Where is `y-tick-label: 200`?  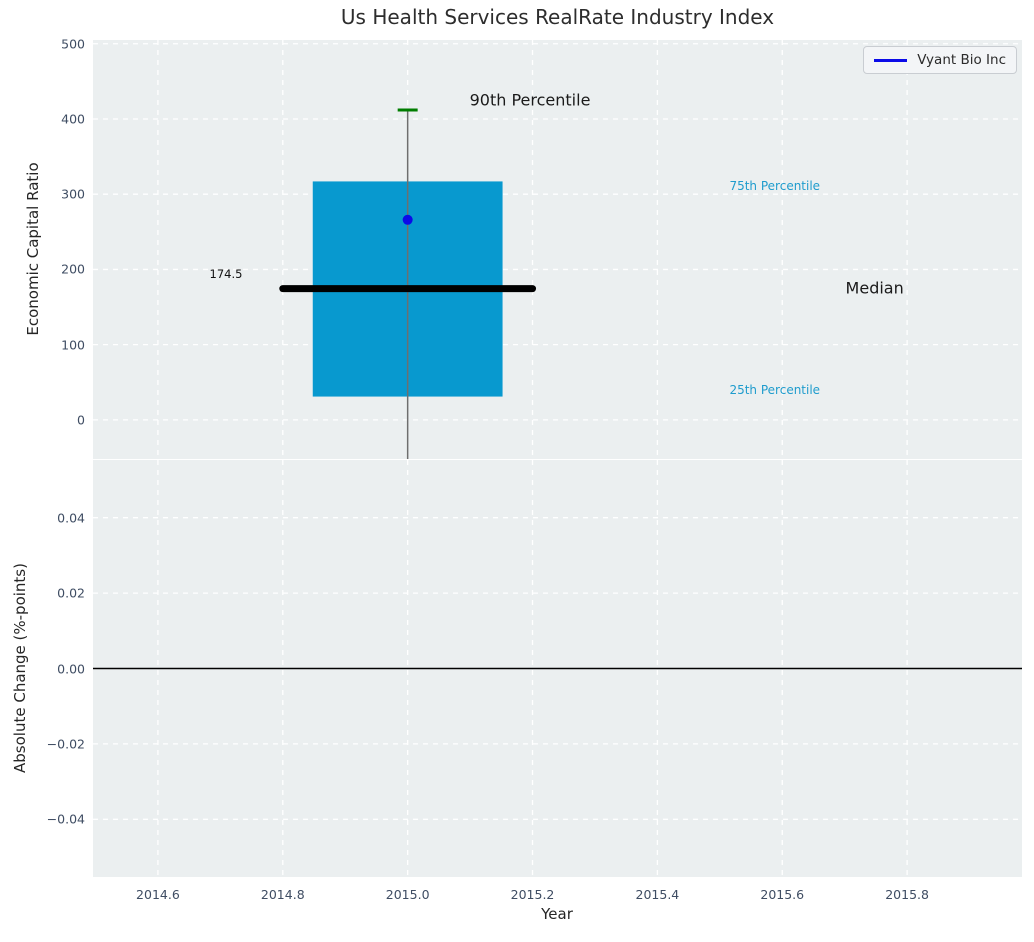
y-tick-label: 200 is located at coordinates (73, 269).